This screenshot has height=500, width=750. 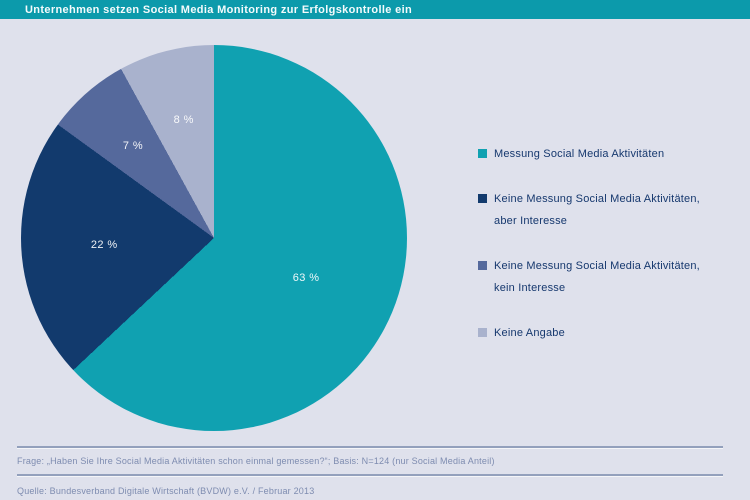 I want to click on legend-item: Messung Social Media Aktivitäten, so click(x=609, y=154).